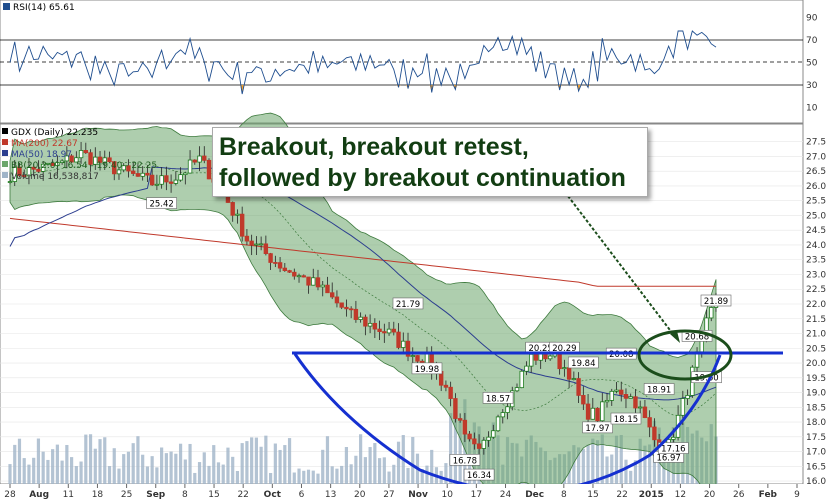  What do you see at coordinates (816, 453) in the screenshot?
I see `price-tick: 17.0` at bounding box center [816, 453].